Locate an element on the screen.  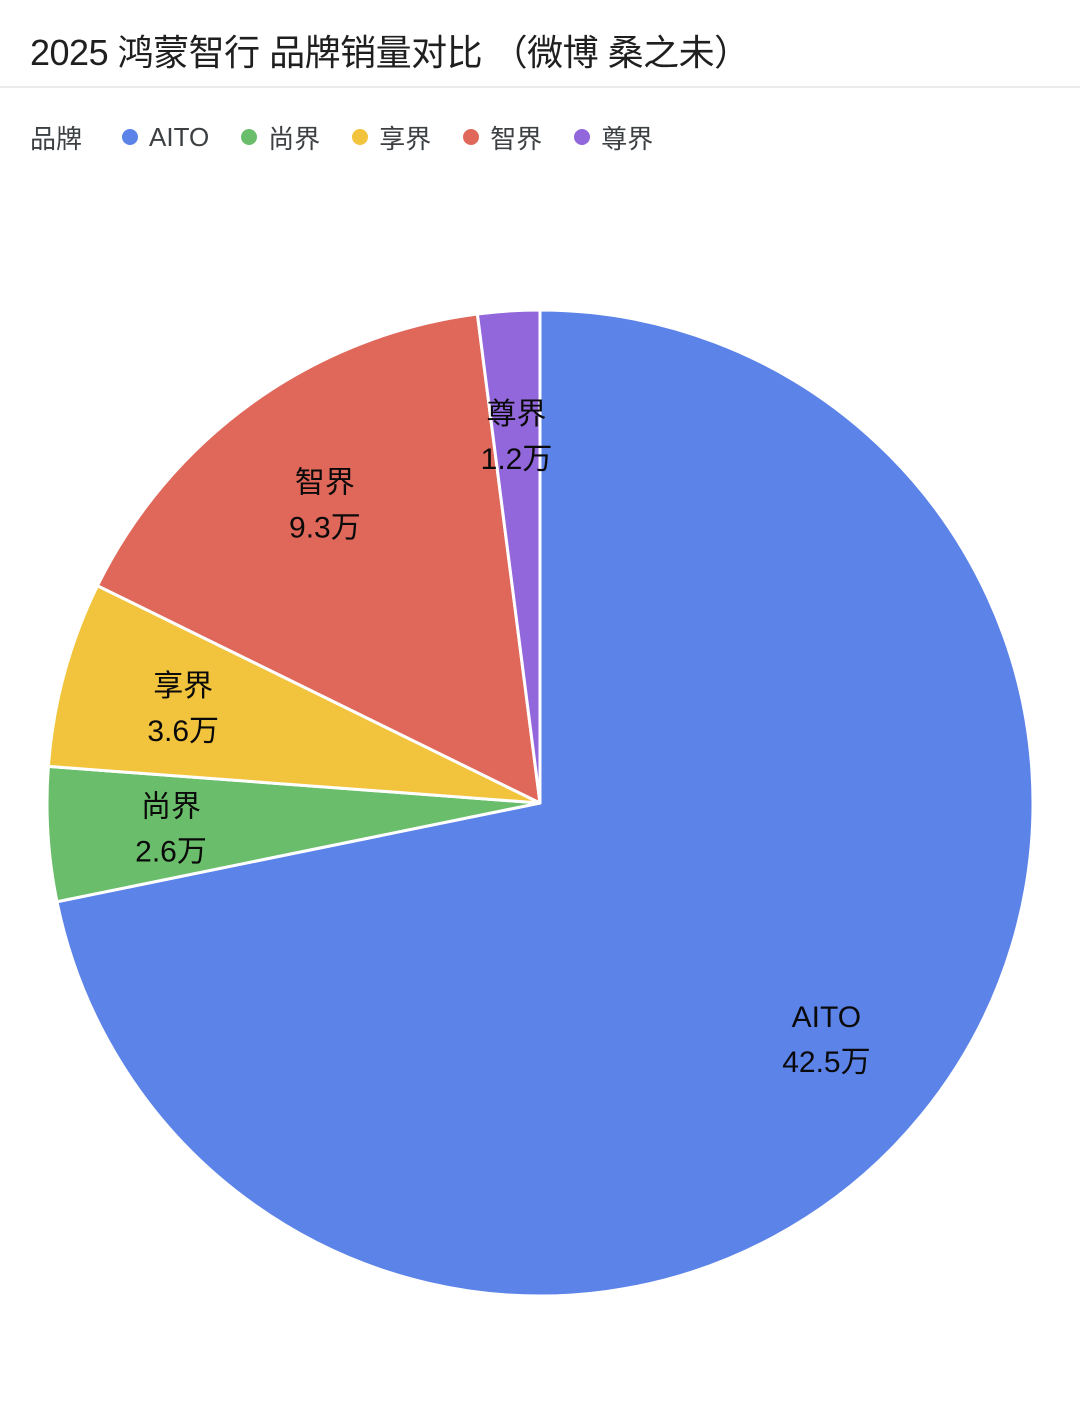
legend-label: 享界 is located at coordinates (405, 138).